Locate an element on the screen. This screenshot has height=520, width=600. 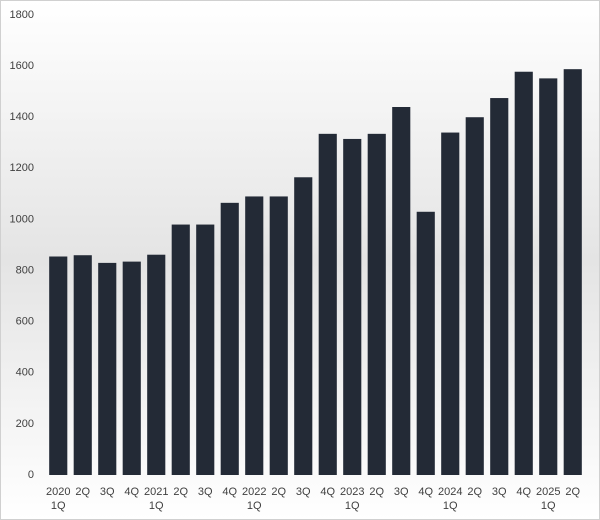
y-tick-label: 800 is located at coordinates (25, 270).